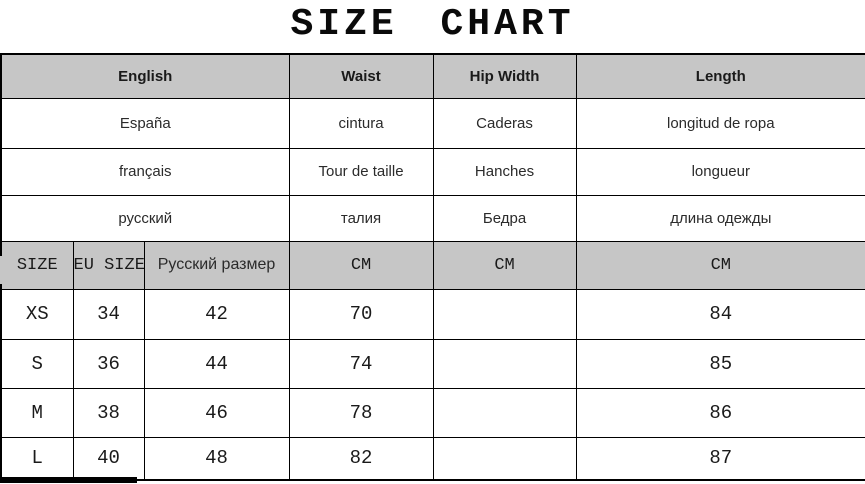 The image size is (865, 484). I want to click on cell-waist-l: 82, so click(361, 458).